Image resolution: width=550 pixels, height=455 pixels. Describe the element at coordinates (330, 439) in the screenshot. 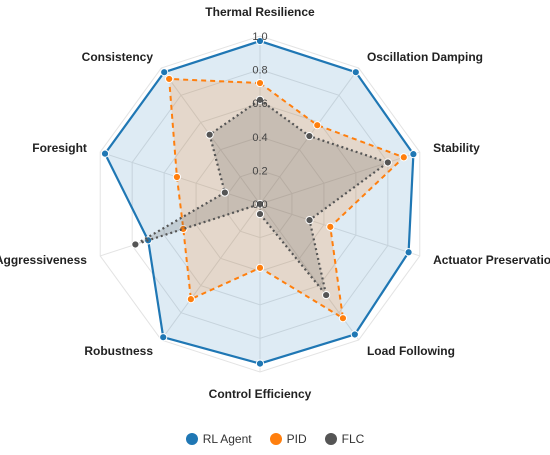

I see `legend-swatch-flc` at that location.